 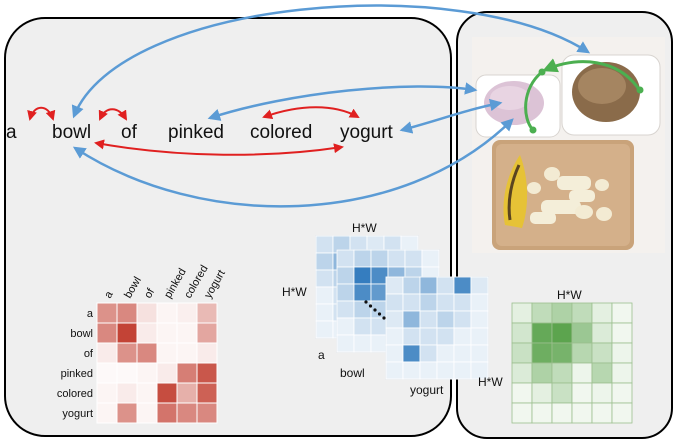 I want to click on word-bowl: bowl, so click(x=71, y=132).